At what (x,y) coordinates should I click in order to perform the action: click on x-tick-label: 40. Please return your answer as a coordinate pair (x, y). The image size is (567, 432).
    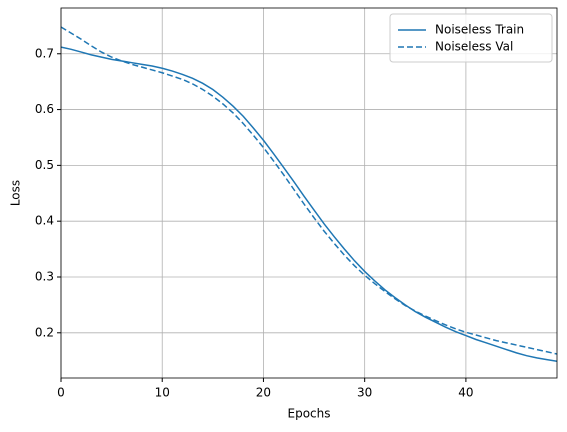
    Looking at the image, I should click on (465, 393).